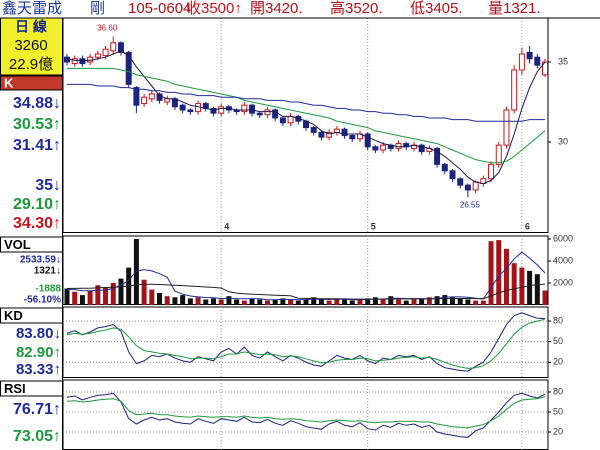 The width and height of the screenshot is (600, 450). What do you see at coordinates (38, 369) in the screenshot?
I see `readout: 83.33↑` at bounding box center [38, 369].